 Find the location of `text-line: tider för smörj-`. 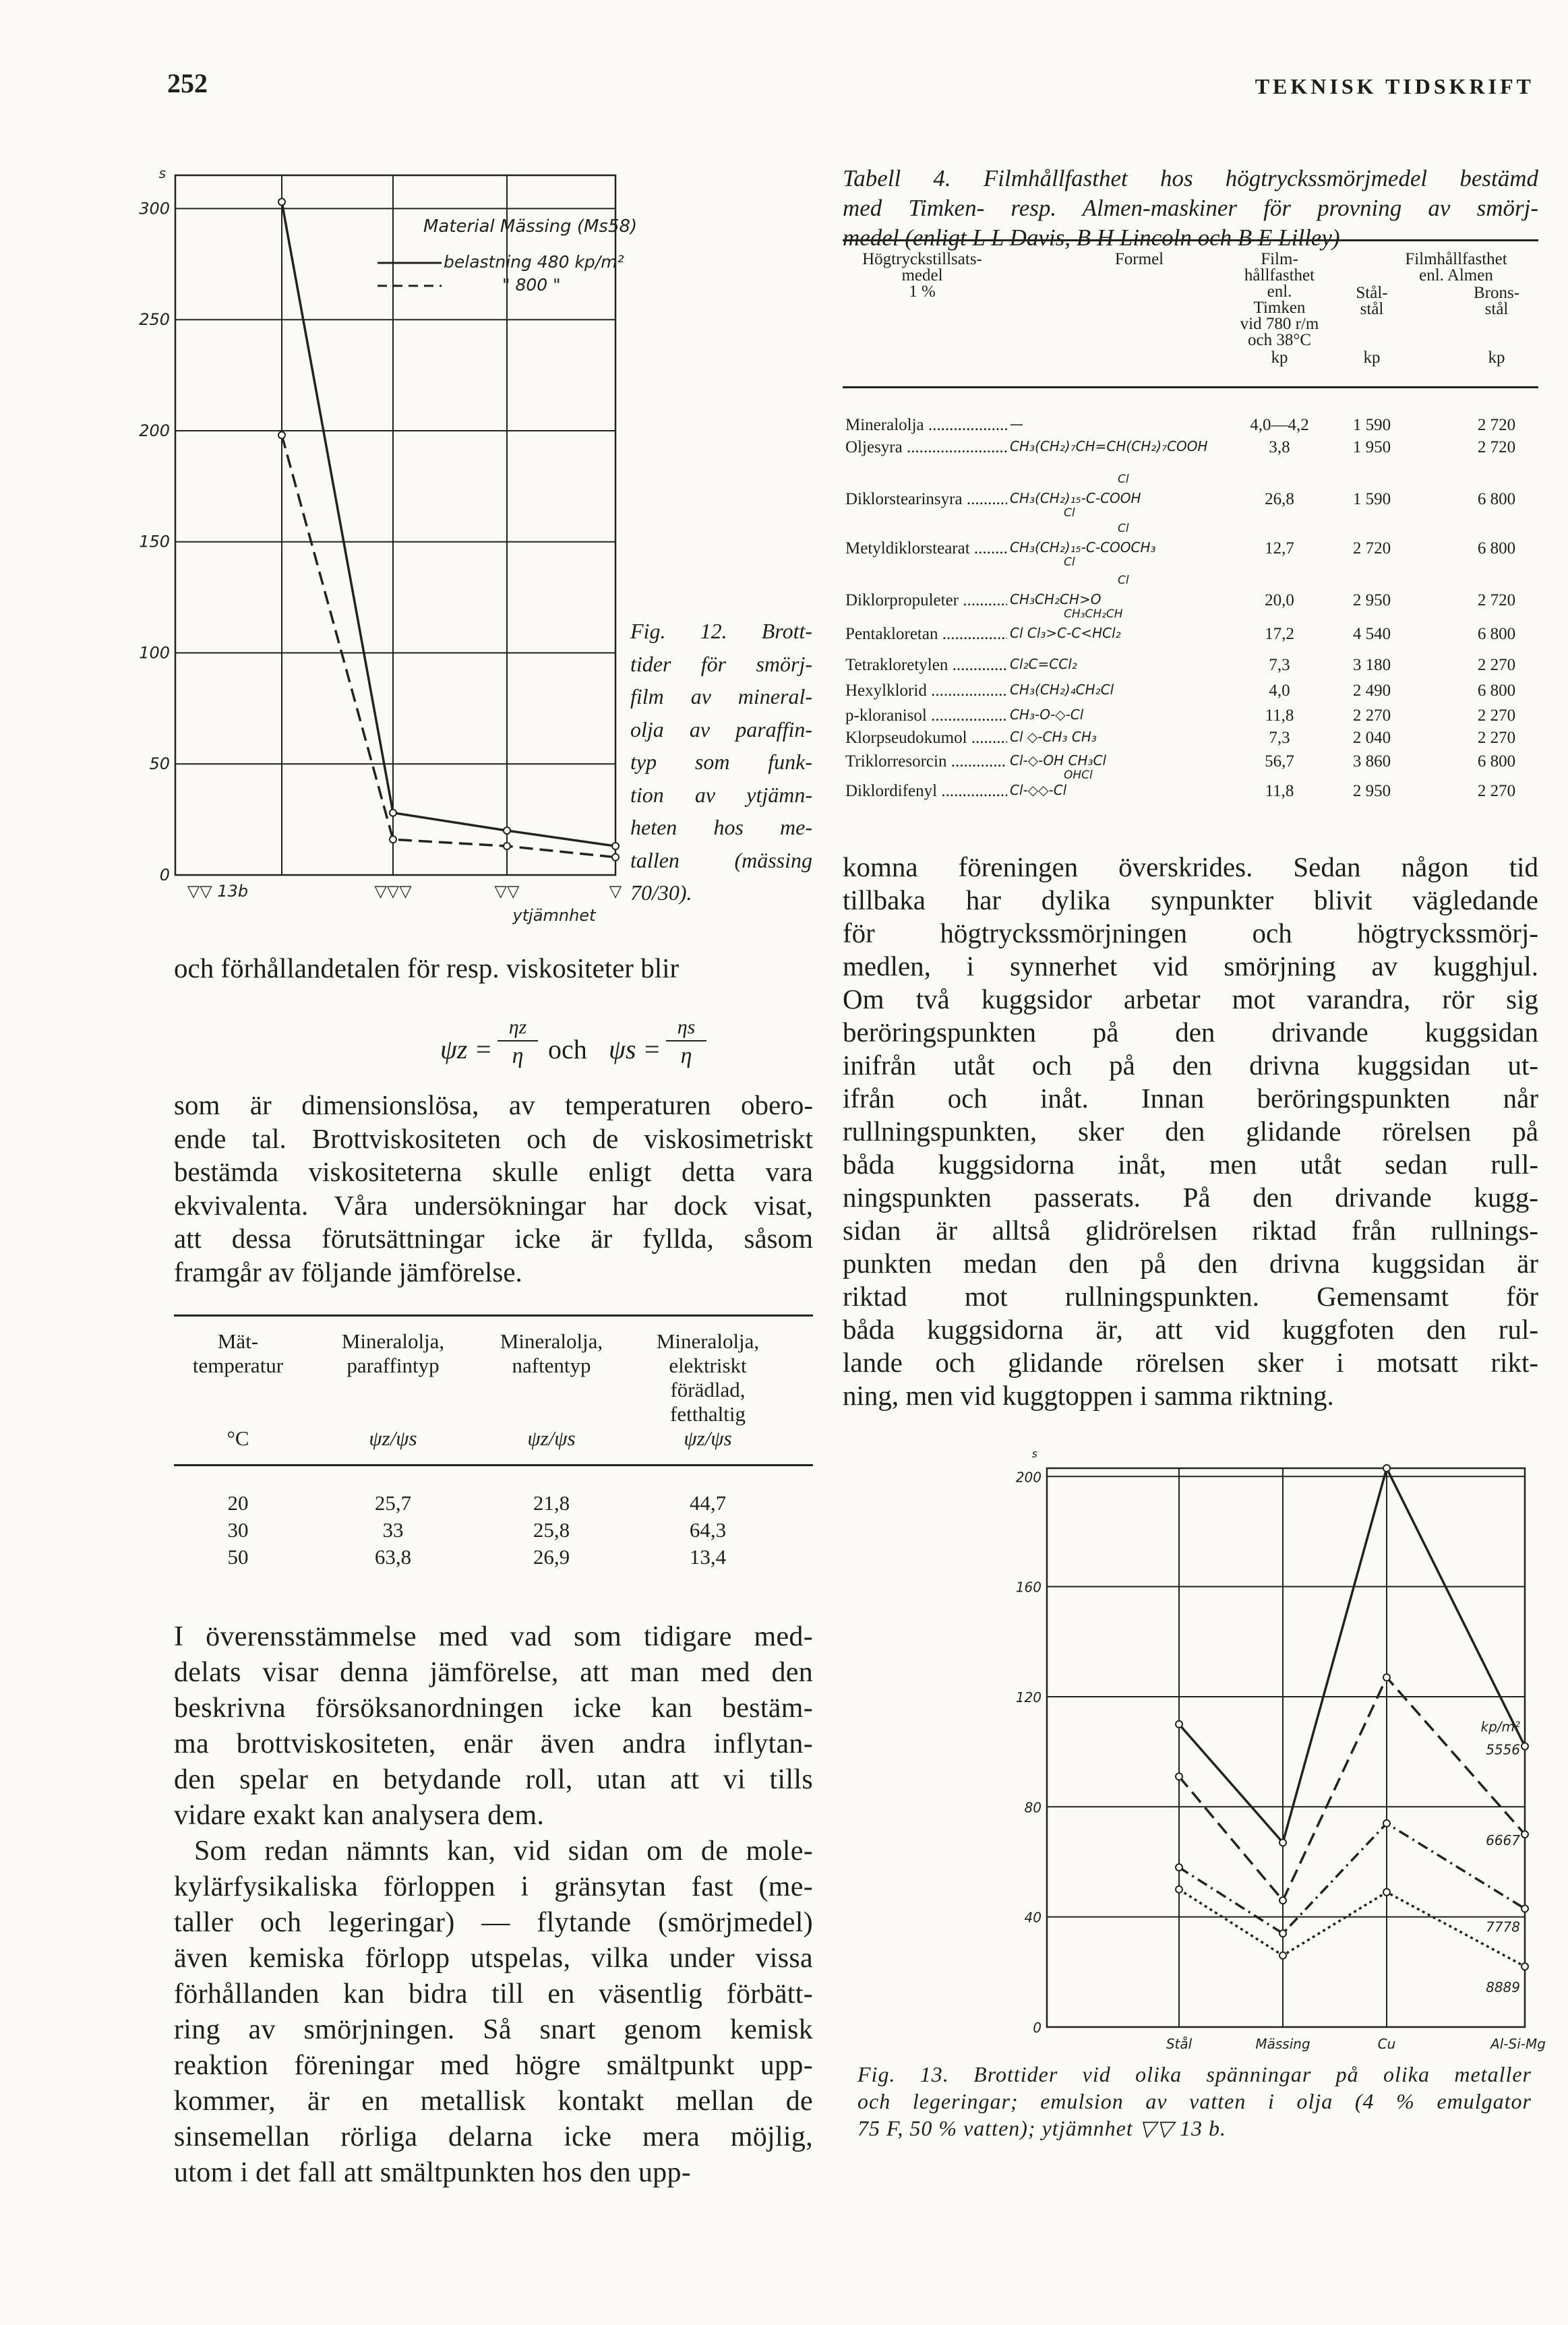

text-line: tider för smörj- is located at coordinates (721, 663).